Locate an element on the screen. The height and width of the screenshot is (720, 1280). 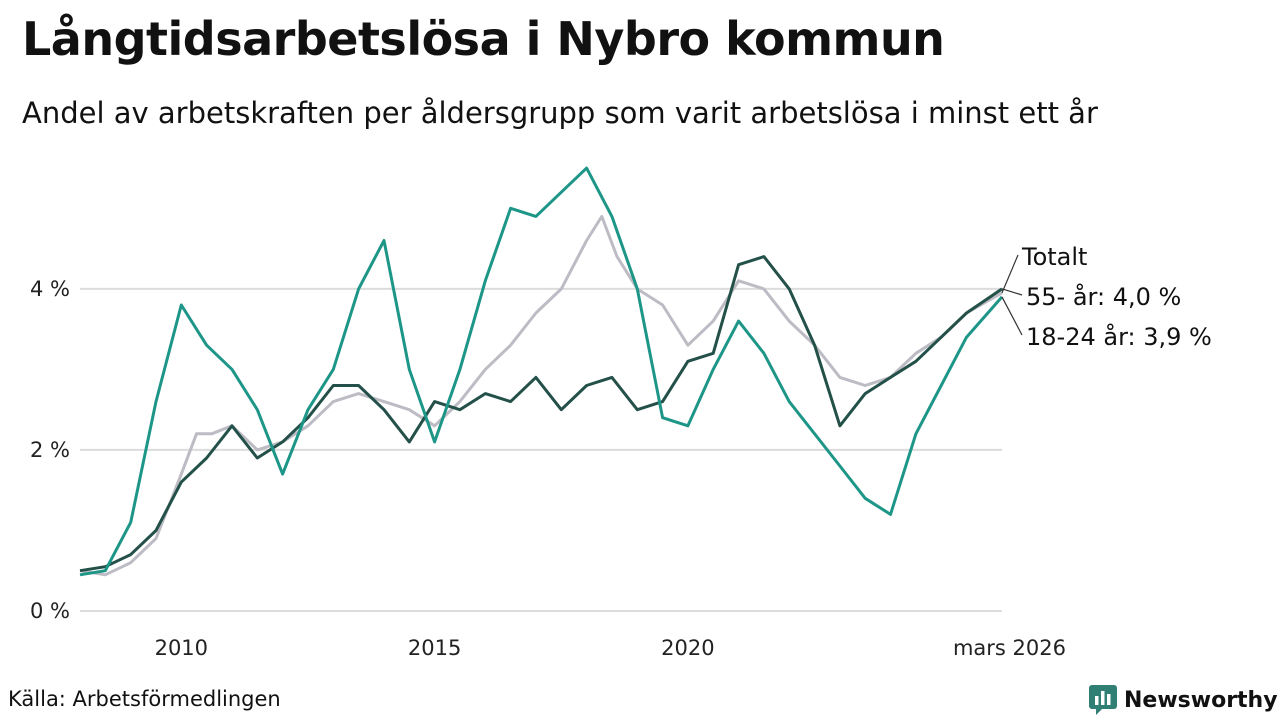
y-tick-label-1: 2 % is located at coordinates (50, 450).